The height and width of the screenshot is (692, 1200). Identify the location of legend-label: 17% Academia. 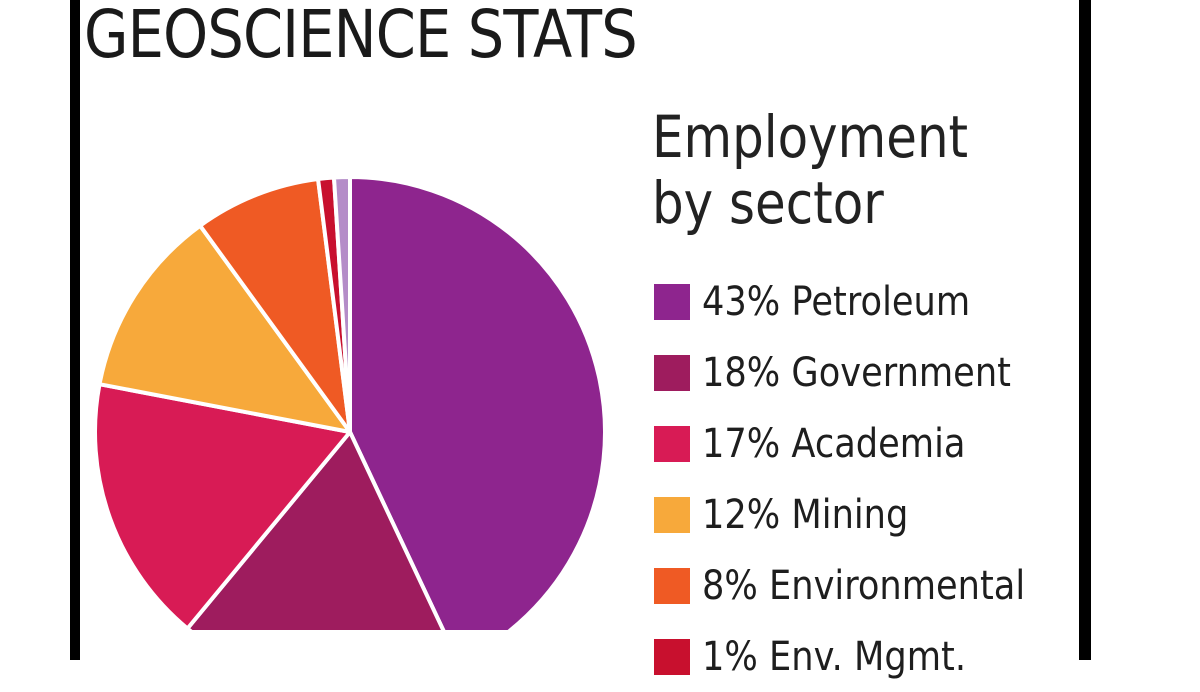
(834, 443).